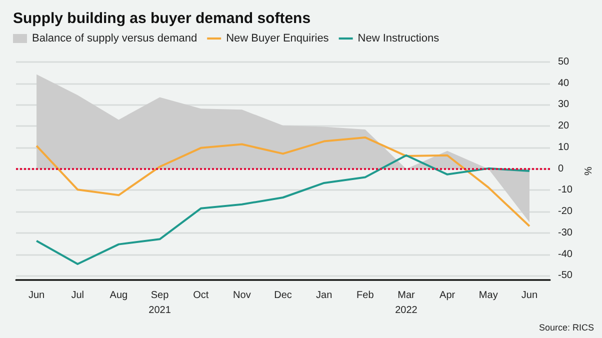 Image resolution: width=602 pixels, height=338 pixels. Describe the element at coordinates (565, 276) in the screenshot. I see `y-tick-label: -50` at that location.